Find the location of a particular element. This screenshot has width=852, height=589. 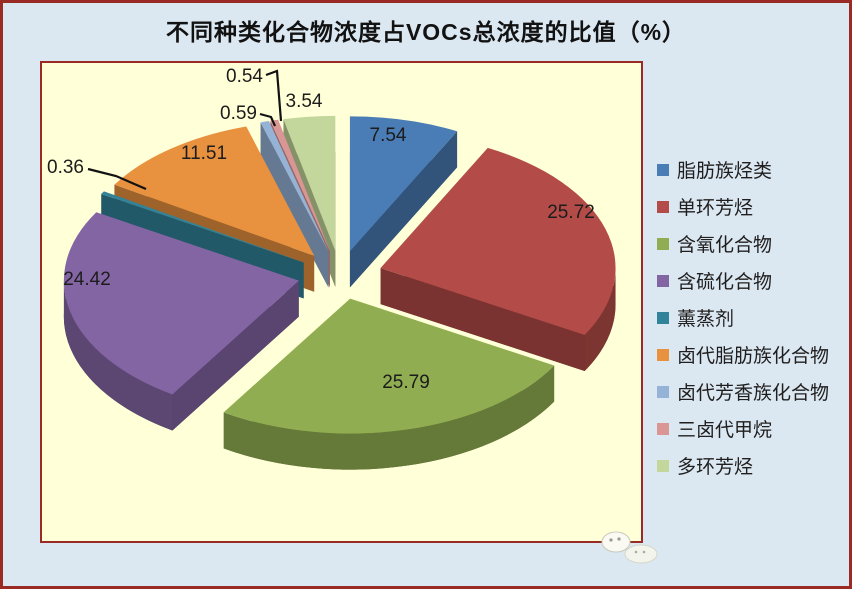

legend-item: 薰蒸剂 is located at coordinates (743, 317).